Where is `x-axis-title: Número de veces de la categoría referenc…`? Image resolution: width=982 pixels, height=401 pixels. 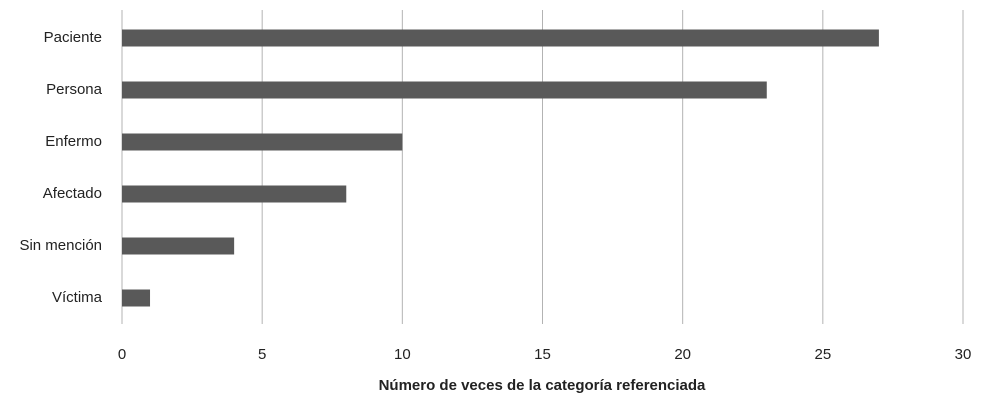 x-axis-title: Número de veces de la categoría referenc… is located at coordinates (542, 385).